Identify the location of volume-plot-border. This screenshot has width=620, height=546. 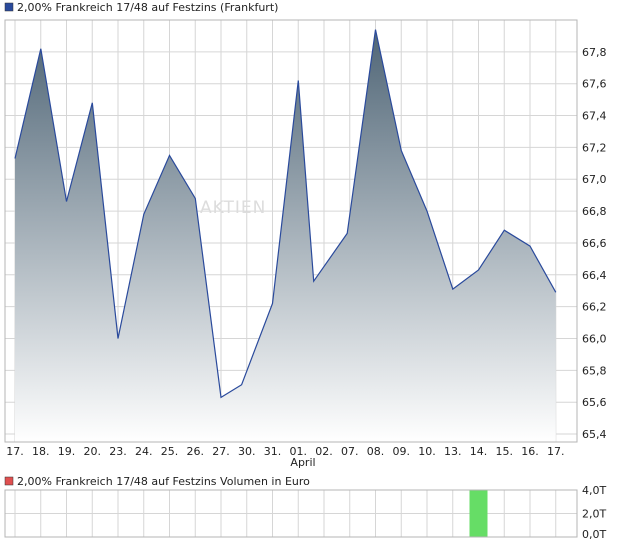
(291, 513).